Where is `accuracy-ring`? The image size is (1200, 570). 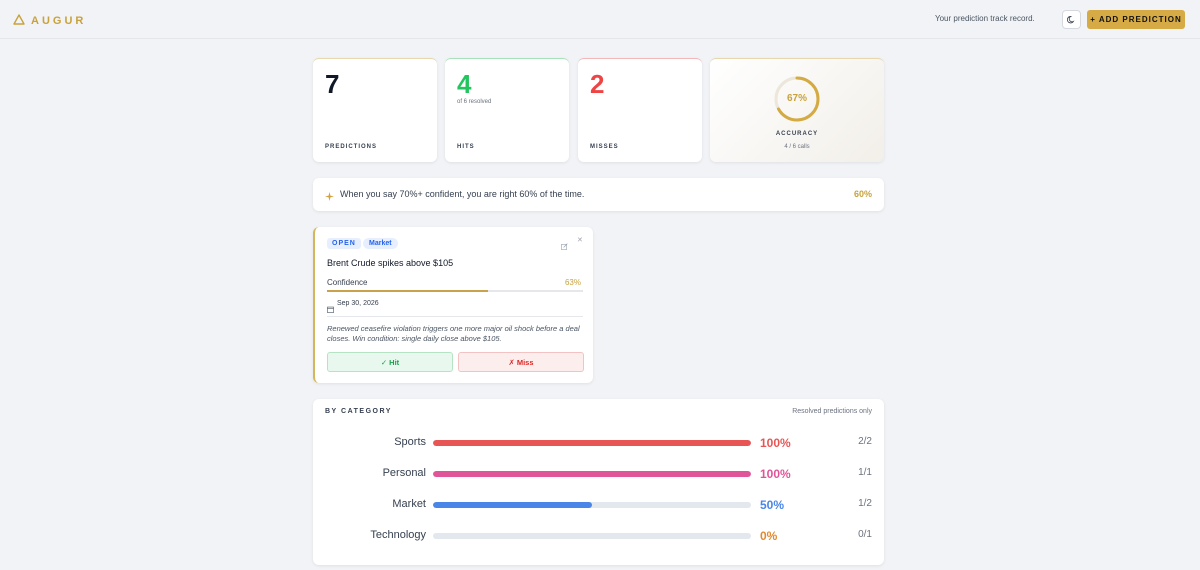
accuracy-ring is located at coordinates (797, 99).